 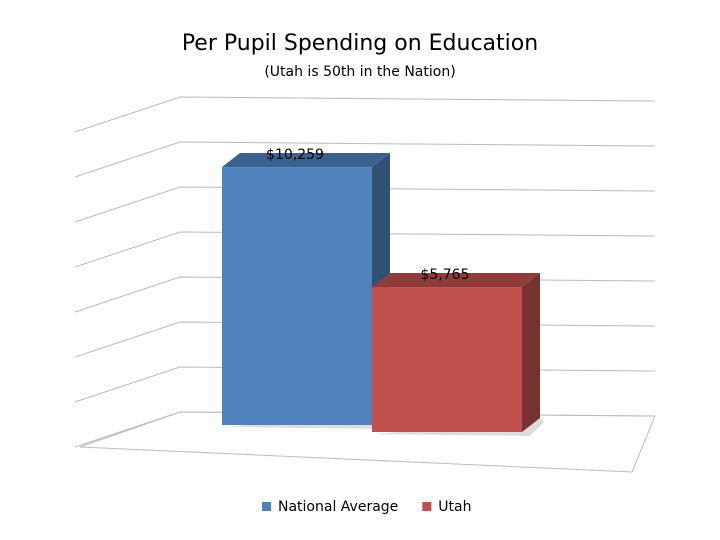 I want to click on legend-label: Utah, so click(x=454, y=507).